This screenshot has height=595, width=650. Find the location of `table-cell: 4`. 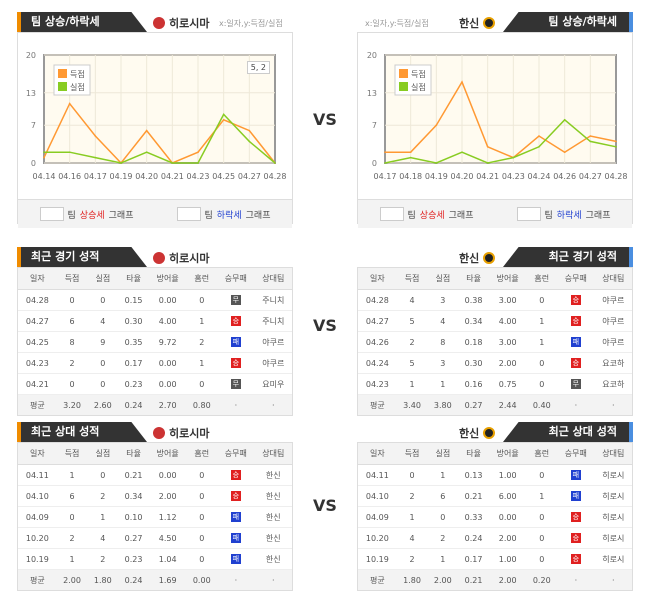

table-cell: 4 is located at coordinates (103, 538).